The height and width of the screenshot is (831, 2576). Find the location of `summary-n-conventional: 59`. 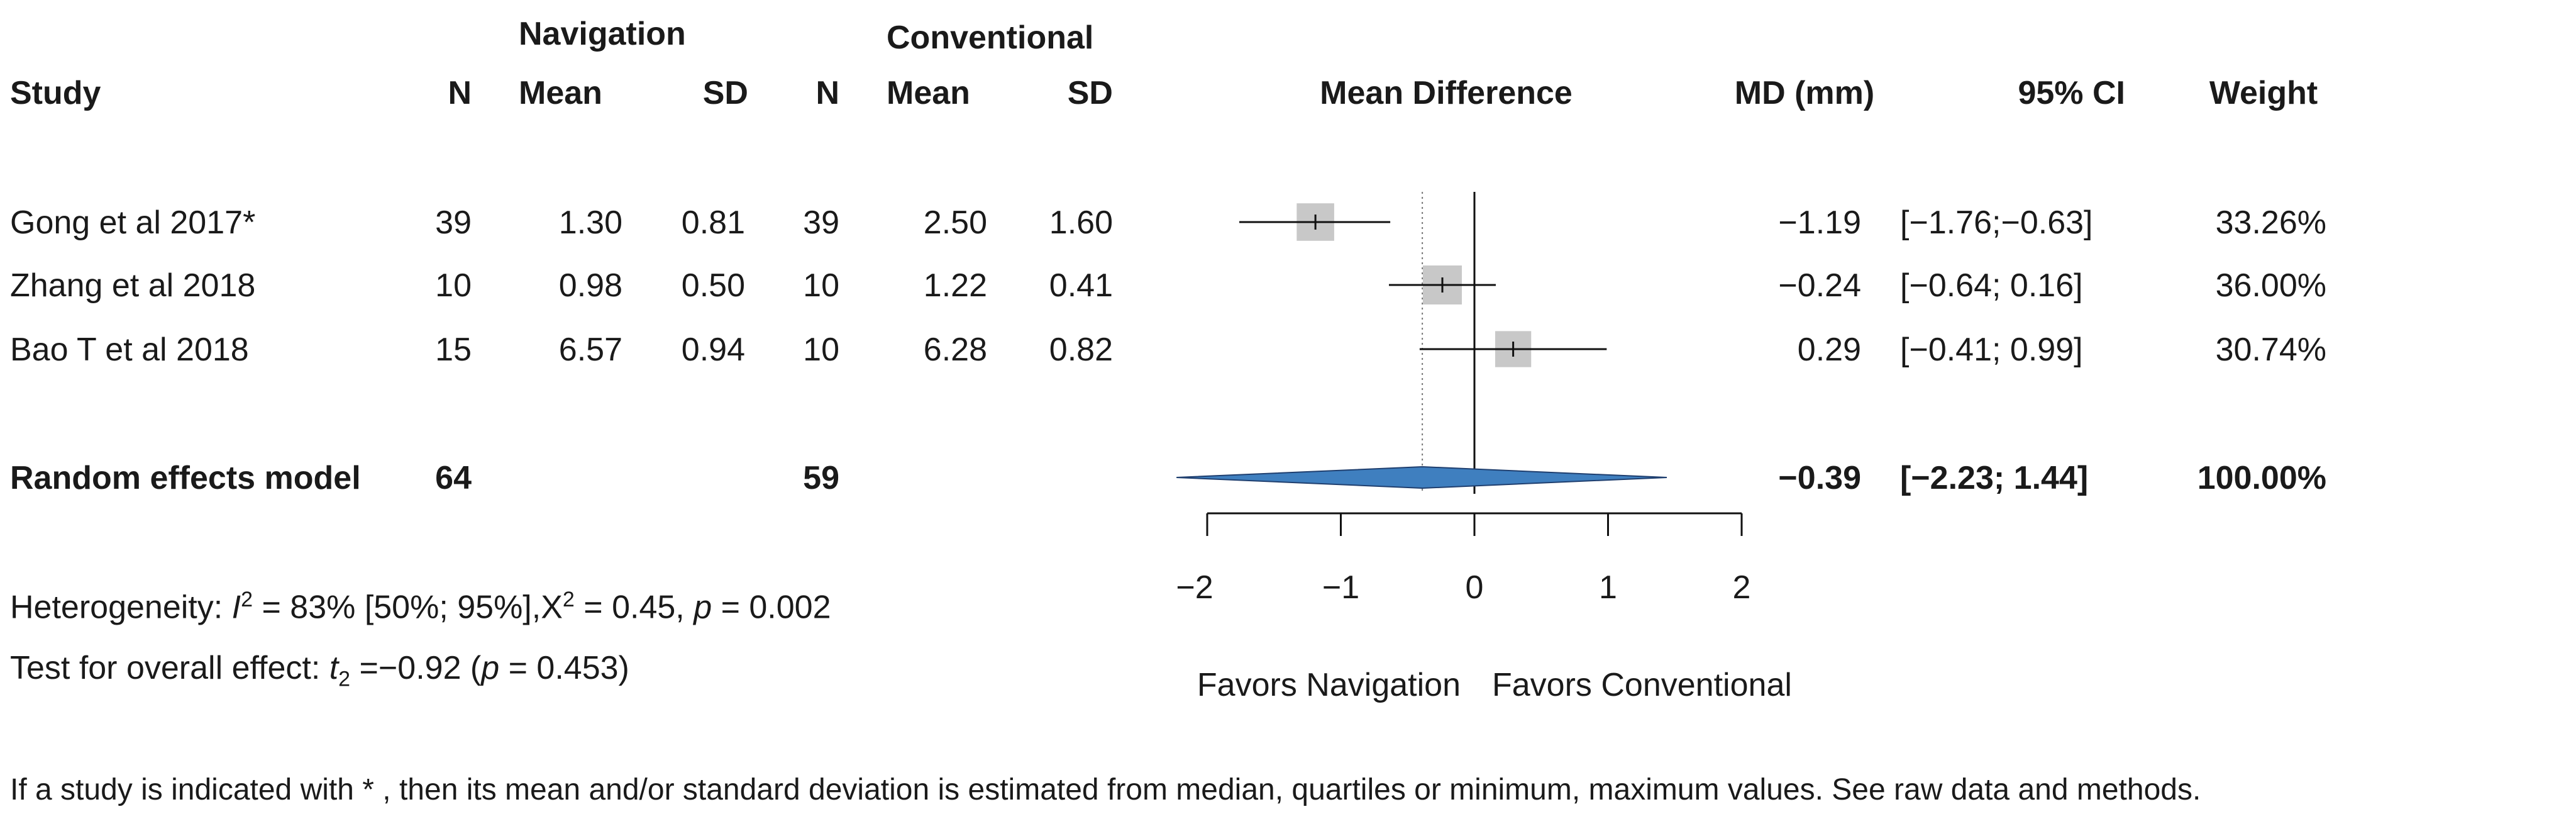

summary-n-conventional: 59 is located at coordinates (821, 478).